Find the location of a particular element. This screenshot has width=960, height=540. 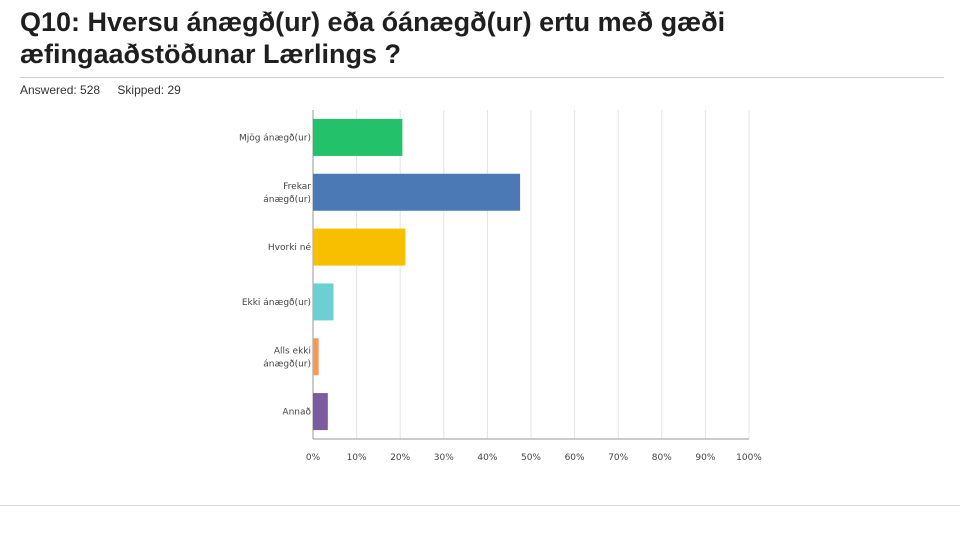

x-tick-label: 80% is located at coordinates (662, 458).